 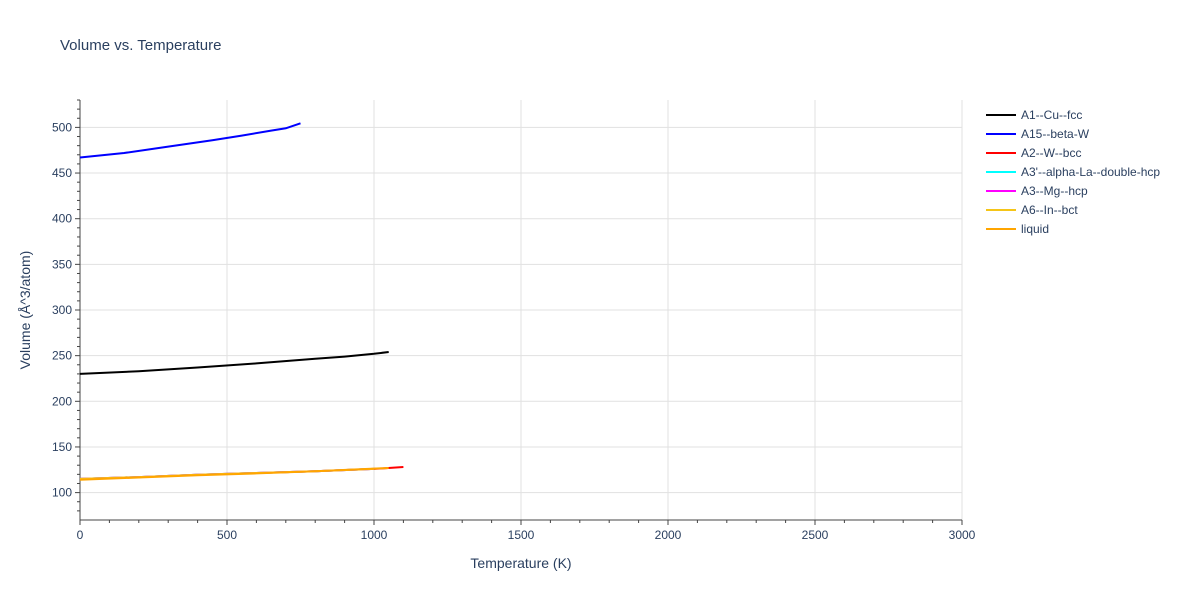 I want to click on x-tick-label: 2000, so click(x=668, y=535).